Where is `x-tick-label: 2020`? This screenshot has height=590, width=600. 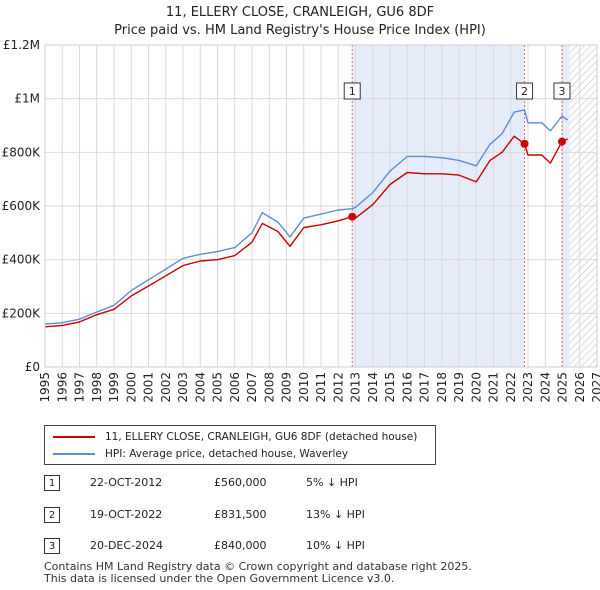 x-tick-label: 2020 is located at coordinates (476, 387).